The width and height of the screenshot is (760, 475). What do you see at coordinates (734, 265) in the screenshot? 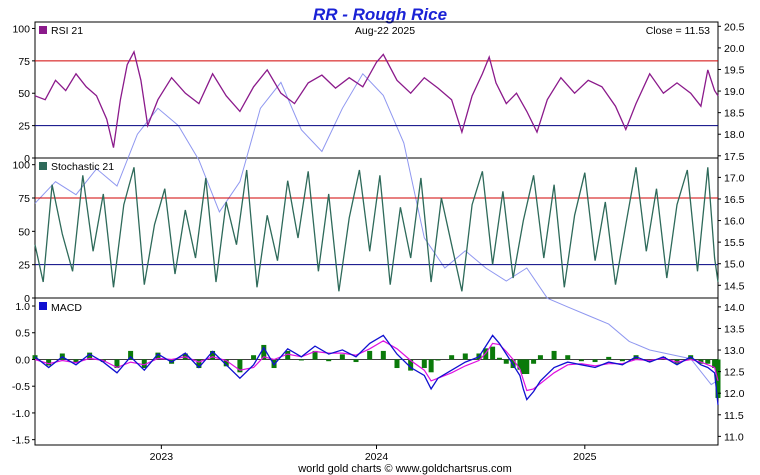
I see `price-tick-label: 15.0` at bounding box center [734, 265].